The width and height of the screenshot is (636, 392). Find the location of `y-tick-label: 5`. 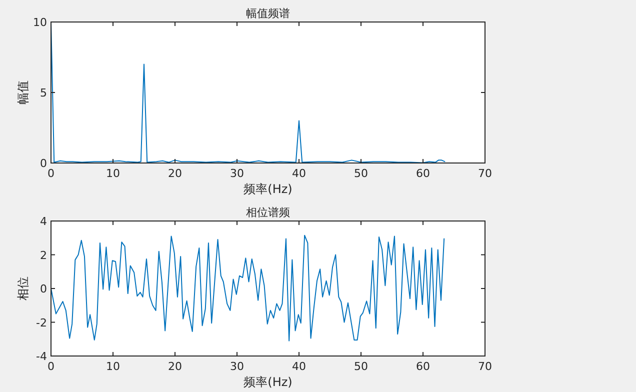

y-tick-label: 5 is located at coordinates (43, 93).